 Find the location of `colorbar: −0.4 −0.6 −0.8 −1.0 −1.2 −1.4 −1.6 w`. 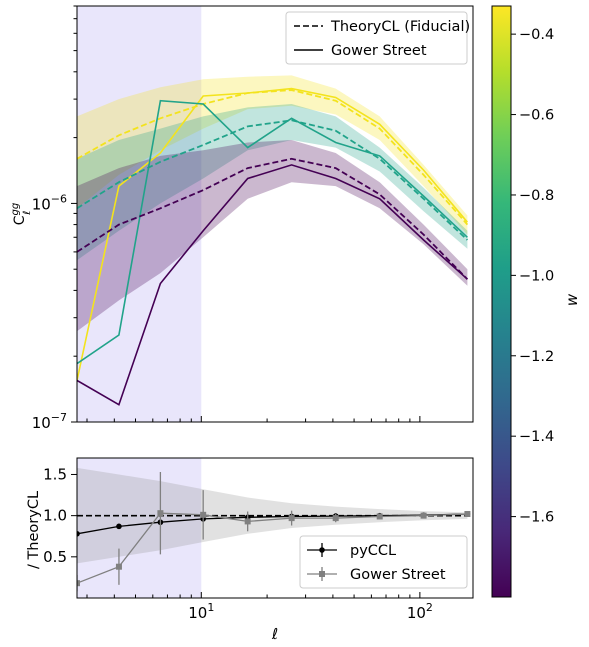

colorbar: −0.4 −0.6 −0.8 −1.0 −1.2 −1.4 −1.6 w is located at coordinates (536, 301).